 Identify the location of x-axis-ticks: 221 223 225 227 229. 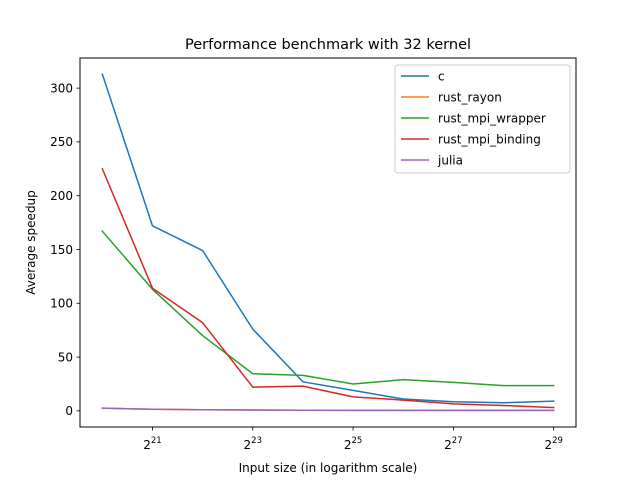
(353, 439).